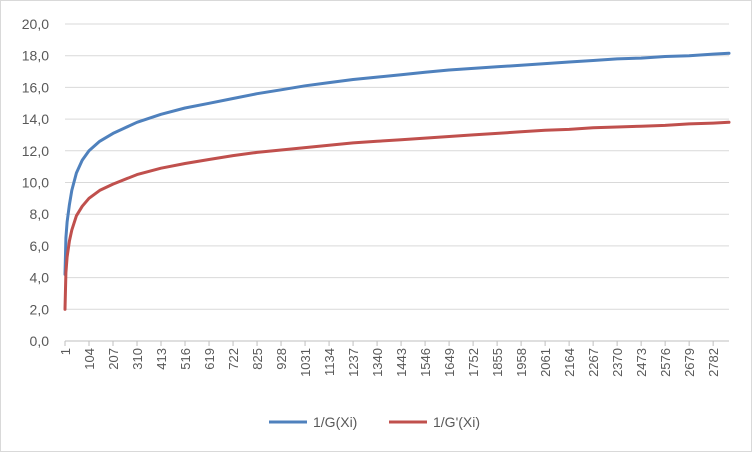  What do you see at coordinates (401, 362) in the screenshot?
I see `x-tick-label: 1443` at bounding box center [401, 362].